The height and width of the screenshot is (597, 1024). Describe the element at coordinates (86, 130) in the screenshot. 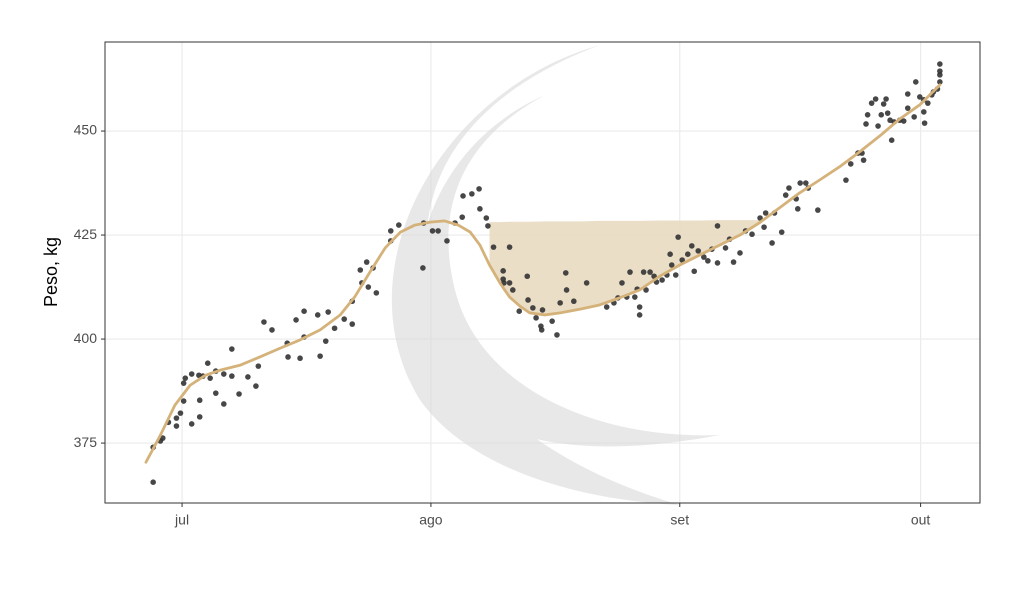

I see `y-tick-label: 450` at that location.